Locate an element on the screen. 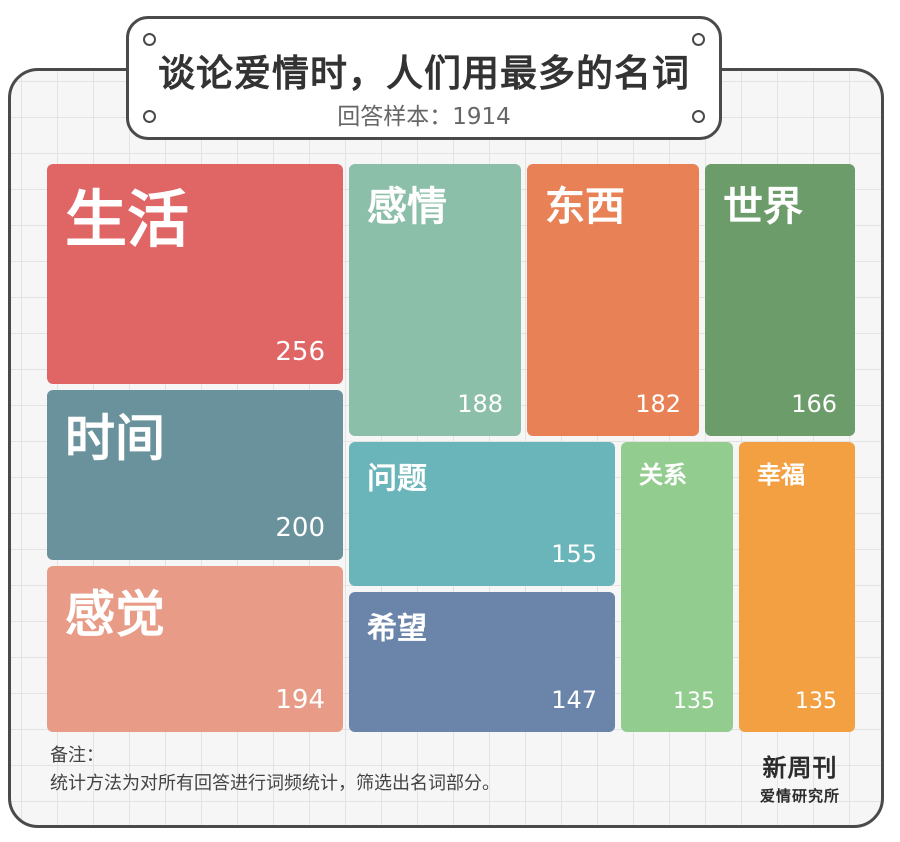  treemap-tile-1: 生活 256 is located at coordinates (195, 274).